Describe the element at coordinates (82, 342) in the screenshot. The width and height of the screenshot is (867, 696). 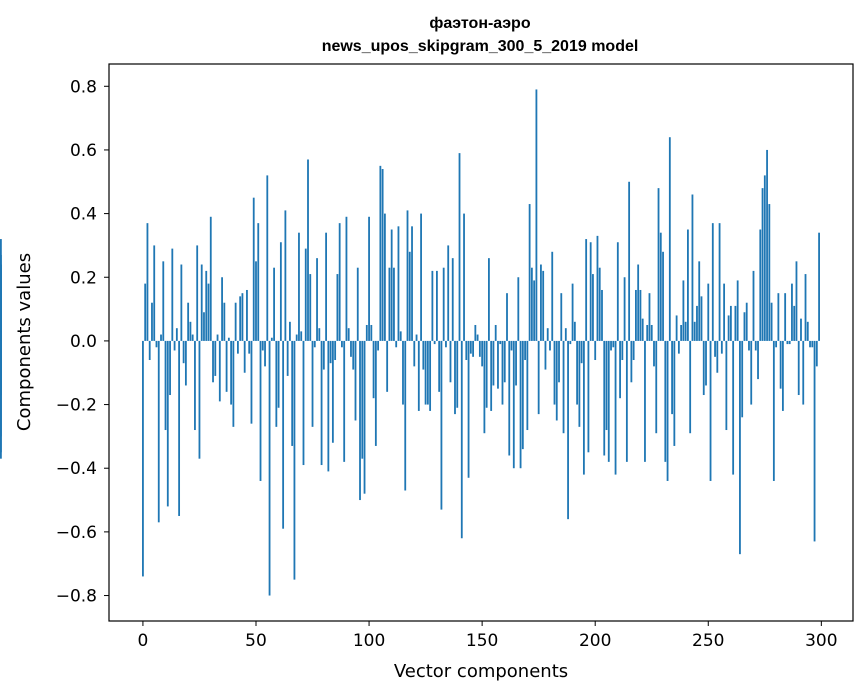
I see `y-axis-ticks: −0.8 −0.6 −0.4 −0.2 0.0 0.2 0.4 0.6 0.8` at that location.